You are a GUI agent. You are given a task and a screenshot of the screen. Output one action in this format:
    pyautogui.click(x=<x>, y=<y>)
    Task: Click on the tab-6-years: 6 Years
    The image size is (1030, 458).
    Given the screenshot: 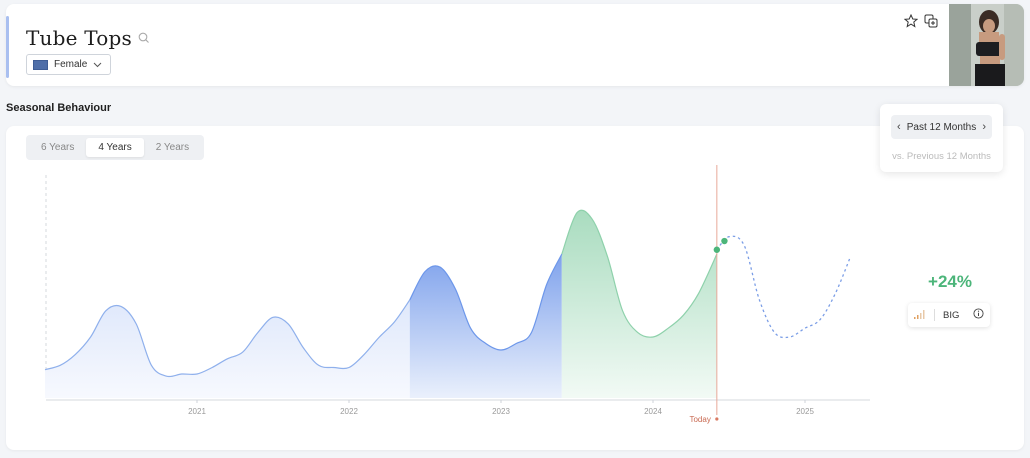 What is the action you would take?
    pyautogui.click(x=58, y=147)
    